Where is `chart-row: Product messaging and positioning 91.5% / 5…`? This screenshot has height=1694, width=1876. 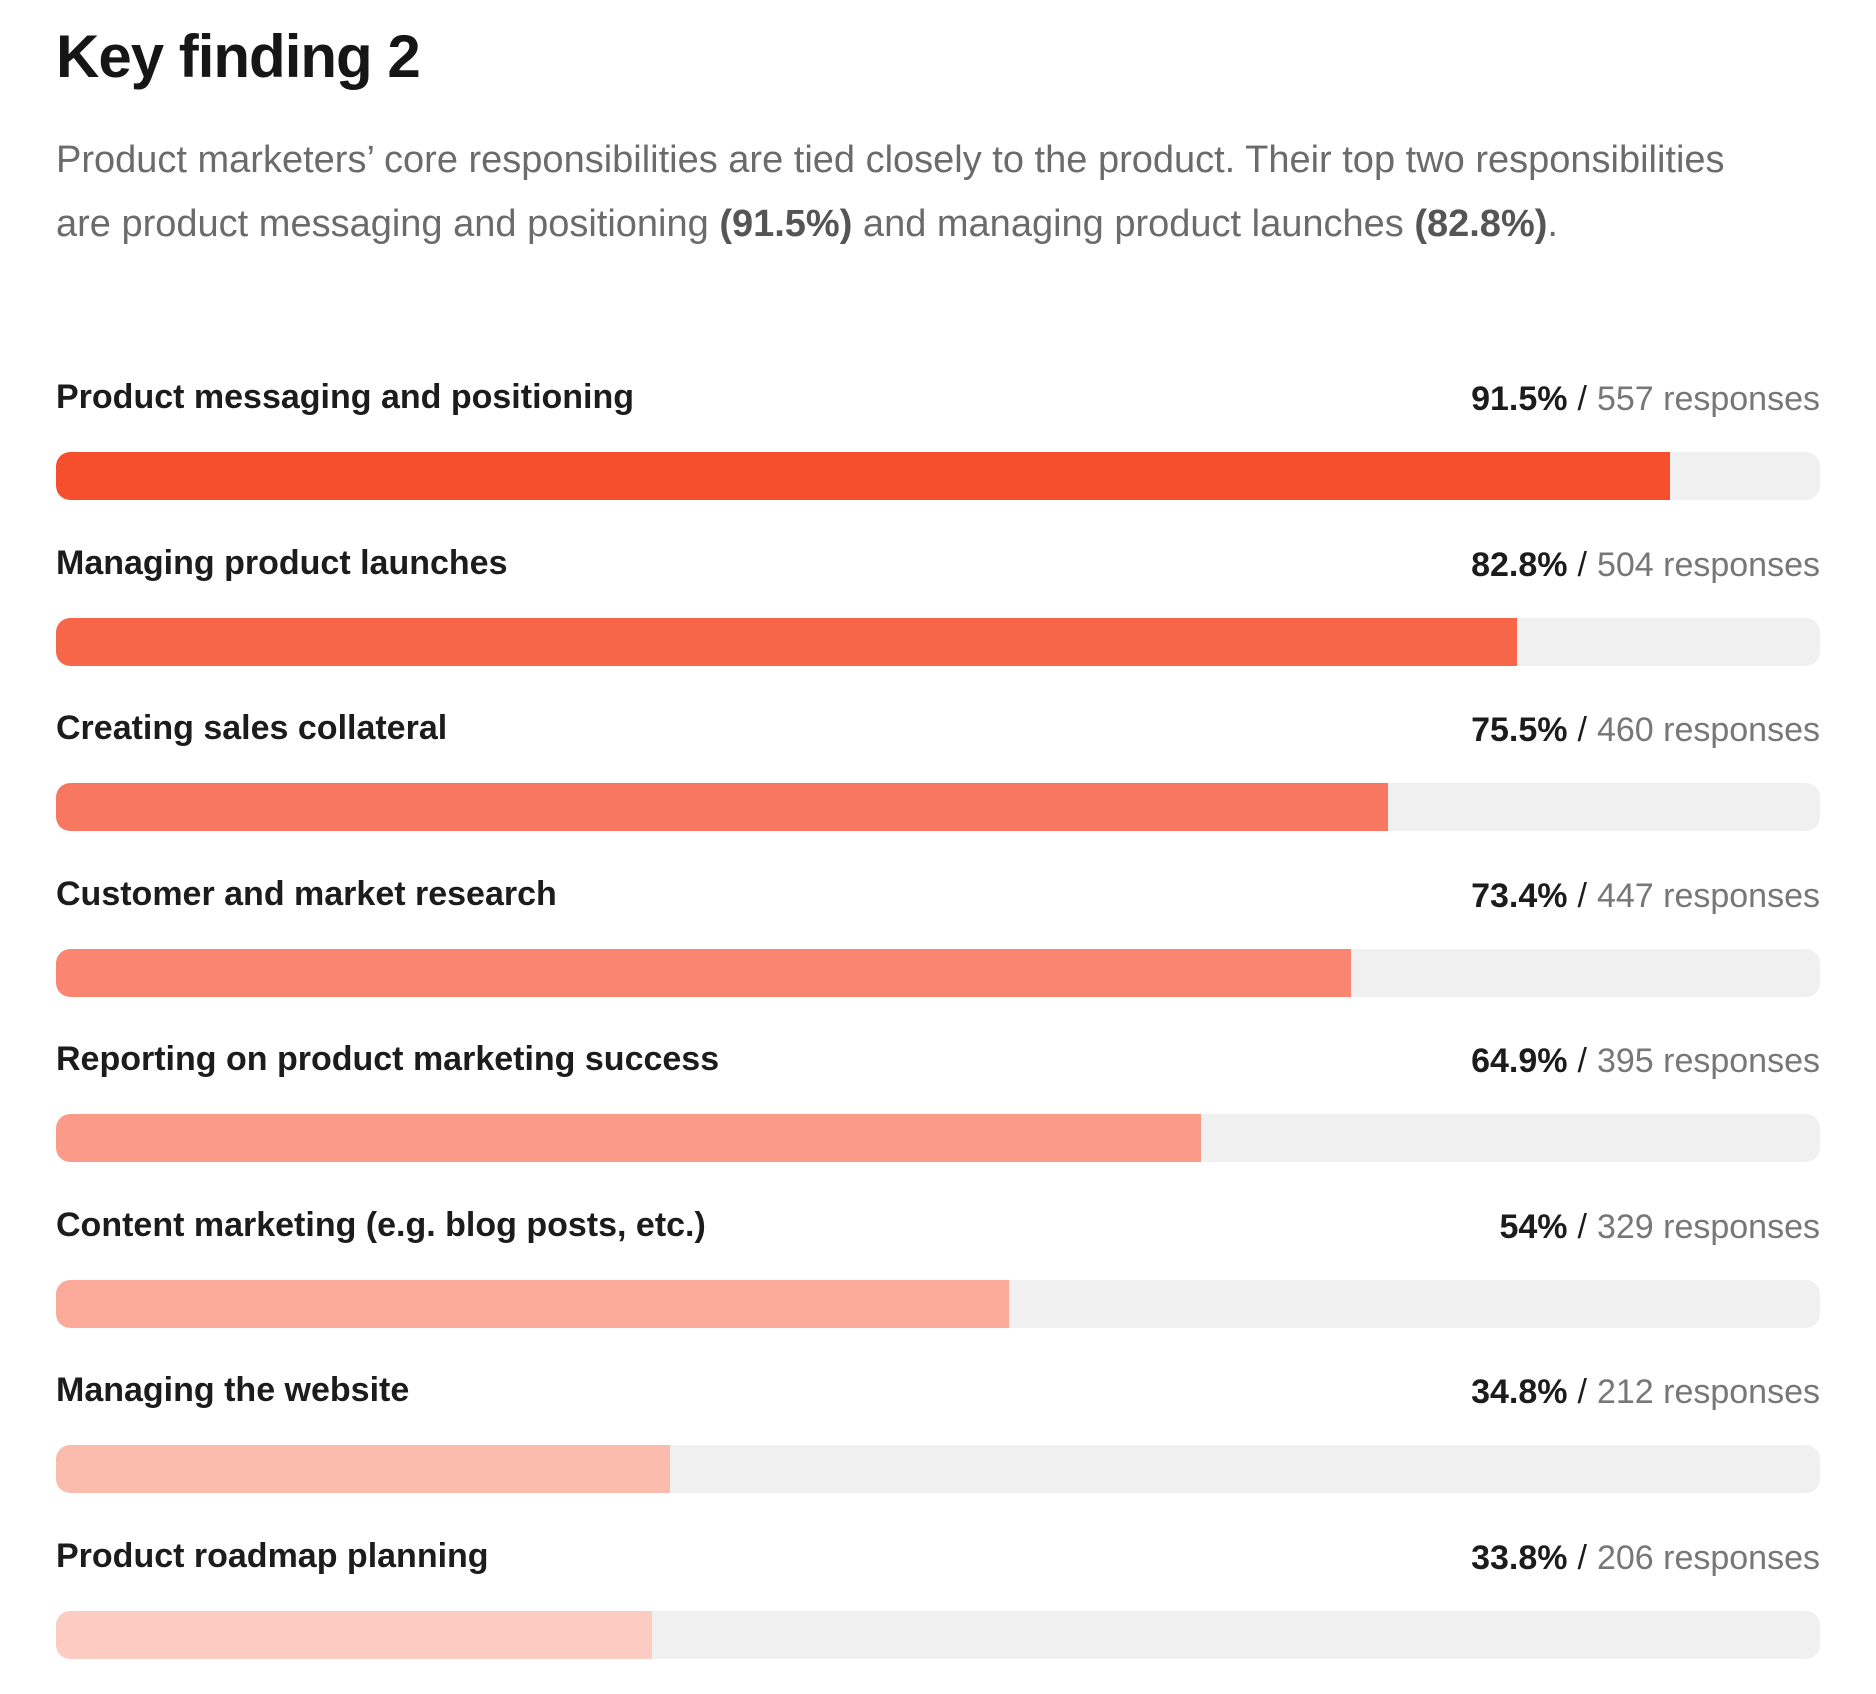
chart-row: Product messaging and positioning 91.5% / 5… is located at coordinates (938, 453).